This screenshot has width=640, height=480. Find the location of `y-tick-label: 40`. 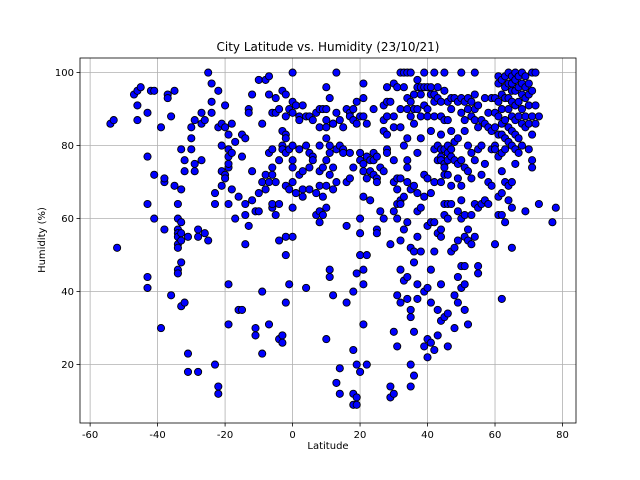

y-tick-label: 40 is located at coordinates (67, 292).